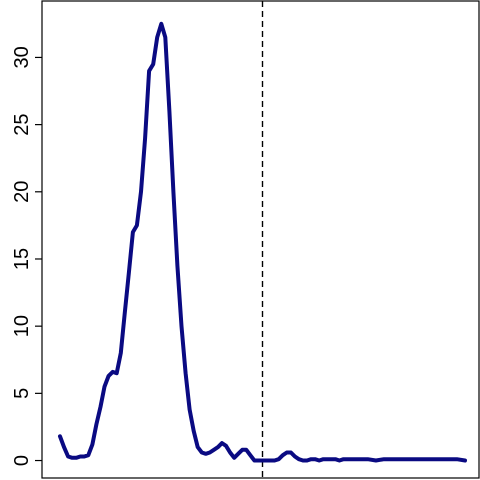 The image size is (480, 480). Describe the element at coordinates (22, 57) in the screenshot. I see `y-tick-label: 30` at that location.